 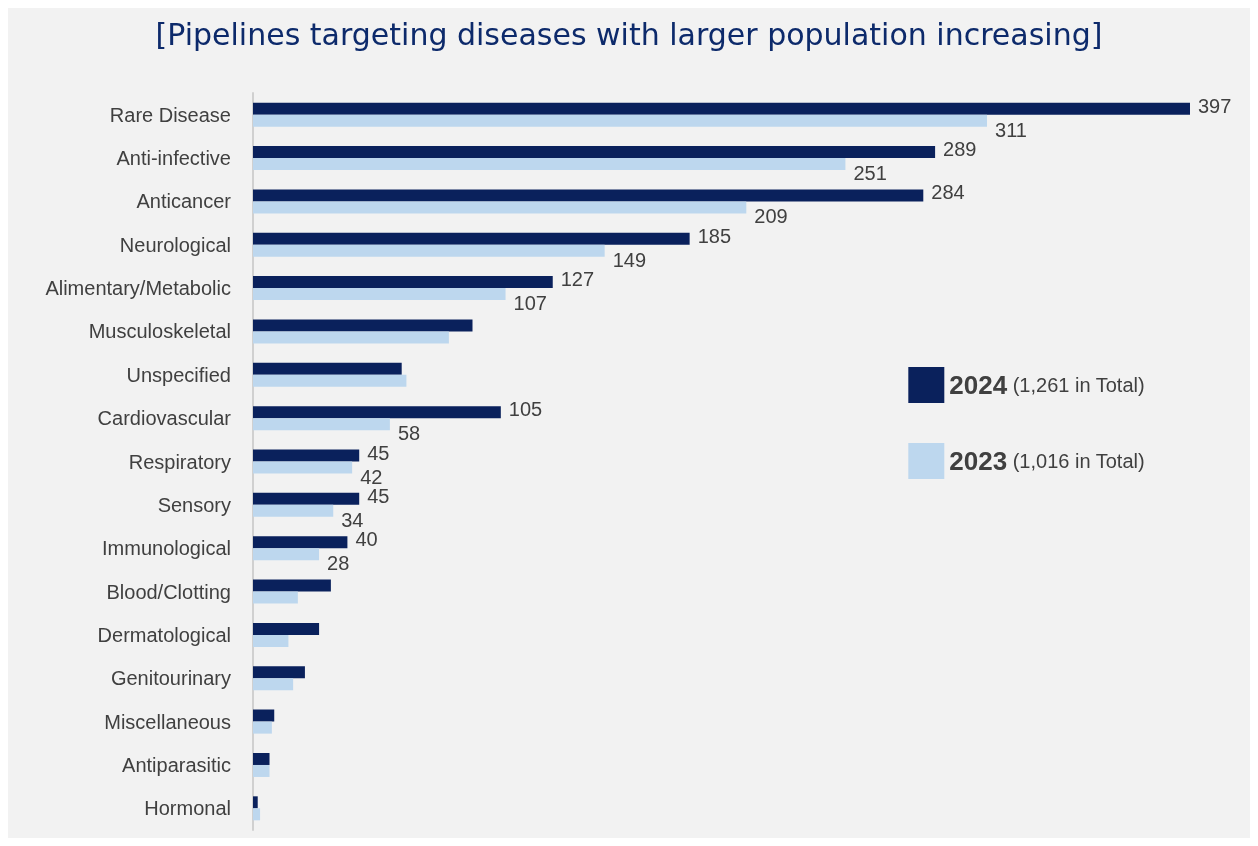 I want to click on y-tick-label: Blood/Clotting, so click(x=168, y=591).